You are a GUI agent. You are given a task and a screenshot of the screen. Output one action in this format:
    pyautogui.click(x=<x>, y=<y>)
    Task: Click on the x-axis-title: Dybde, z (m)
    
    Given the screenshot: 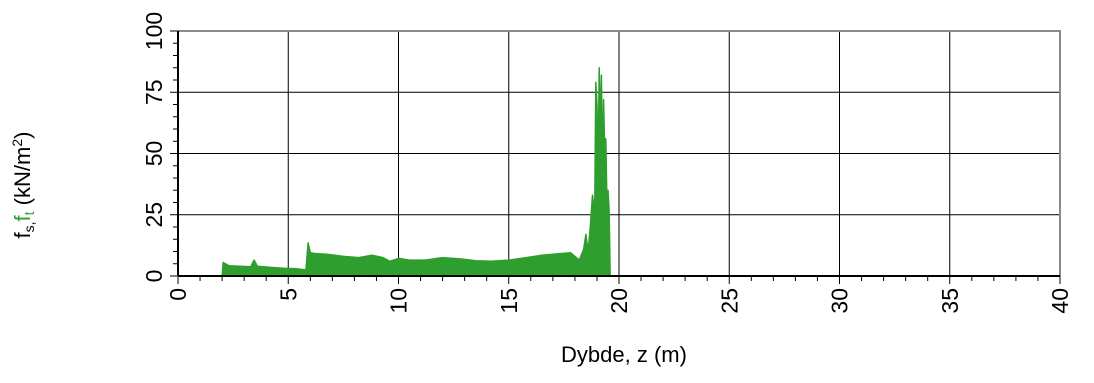 What is the action you would take?
    pyautogui.click(x=624, y=354)
    